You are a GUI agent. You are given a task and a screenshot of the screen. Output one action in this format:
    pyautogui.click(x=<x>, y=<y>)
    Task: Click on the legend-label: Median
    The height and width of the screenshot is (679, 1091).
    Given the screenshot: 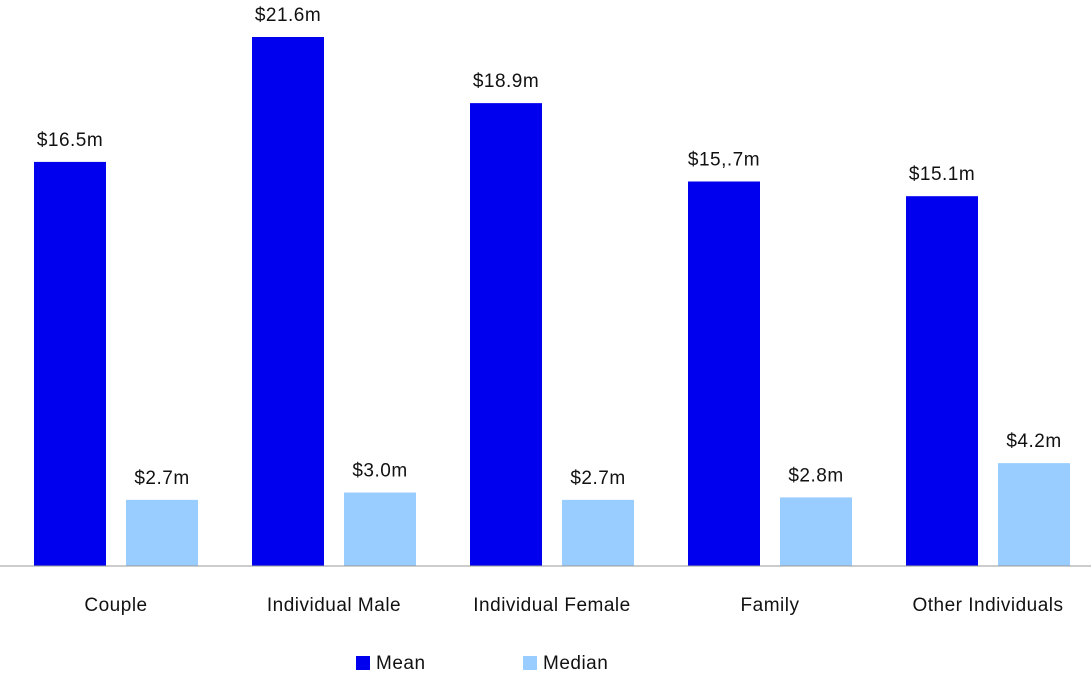 What is the action you would take?
    pyautogui.click(x=575, y=663)
    